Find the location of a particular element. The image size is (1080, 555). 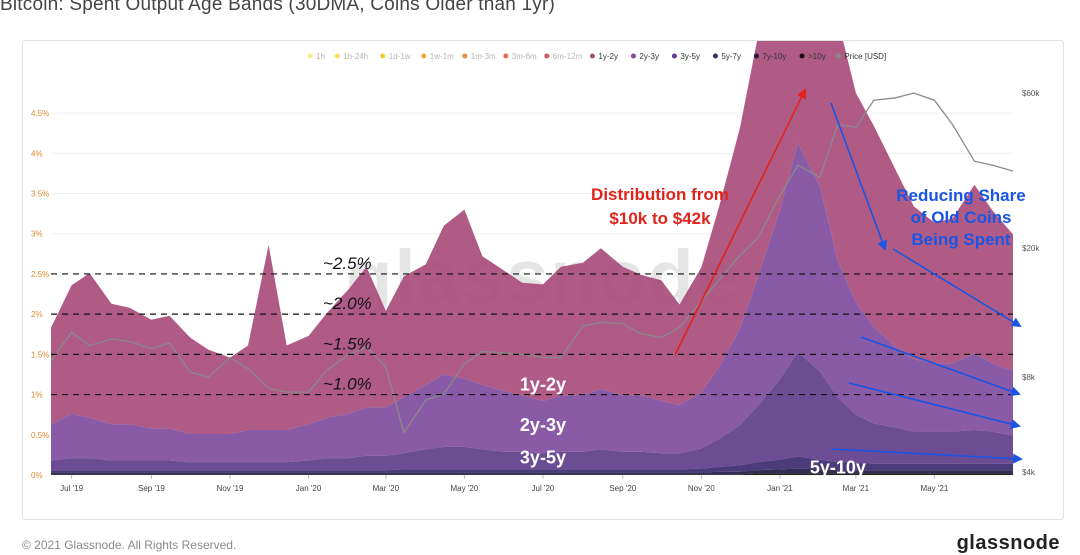

legend-label: 5y-7y is located at coordinates (731, 56).